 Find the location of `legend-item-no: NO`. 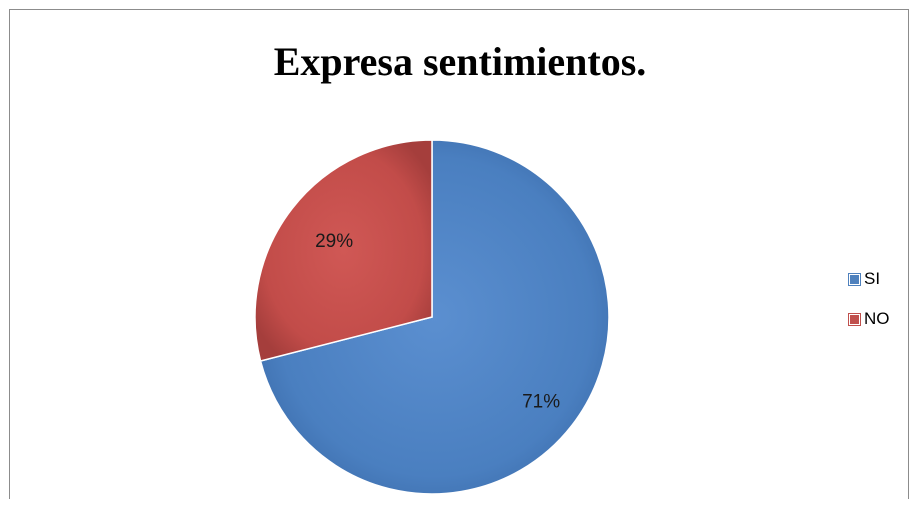

legend-item-no: NO is located at coordinates (869, 319).